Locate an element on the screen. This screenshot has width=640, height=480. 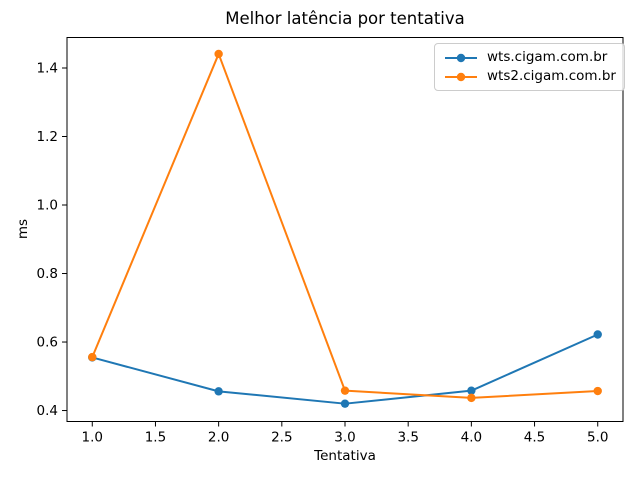
y-tick-label: 0.4 is located at coordinates (47, 411).